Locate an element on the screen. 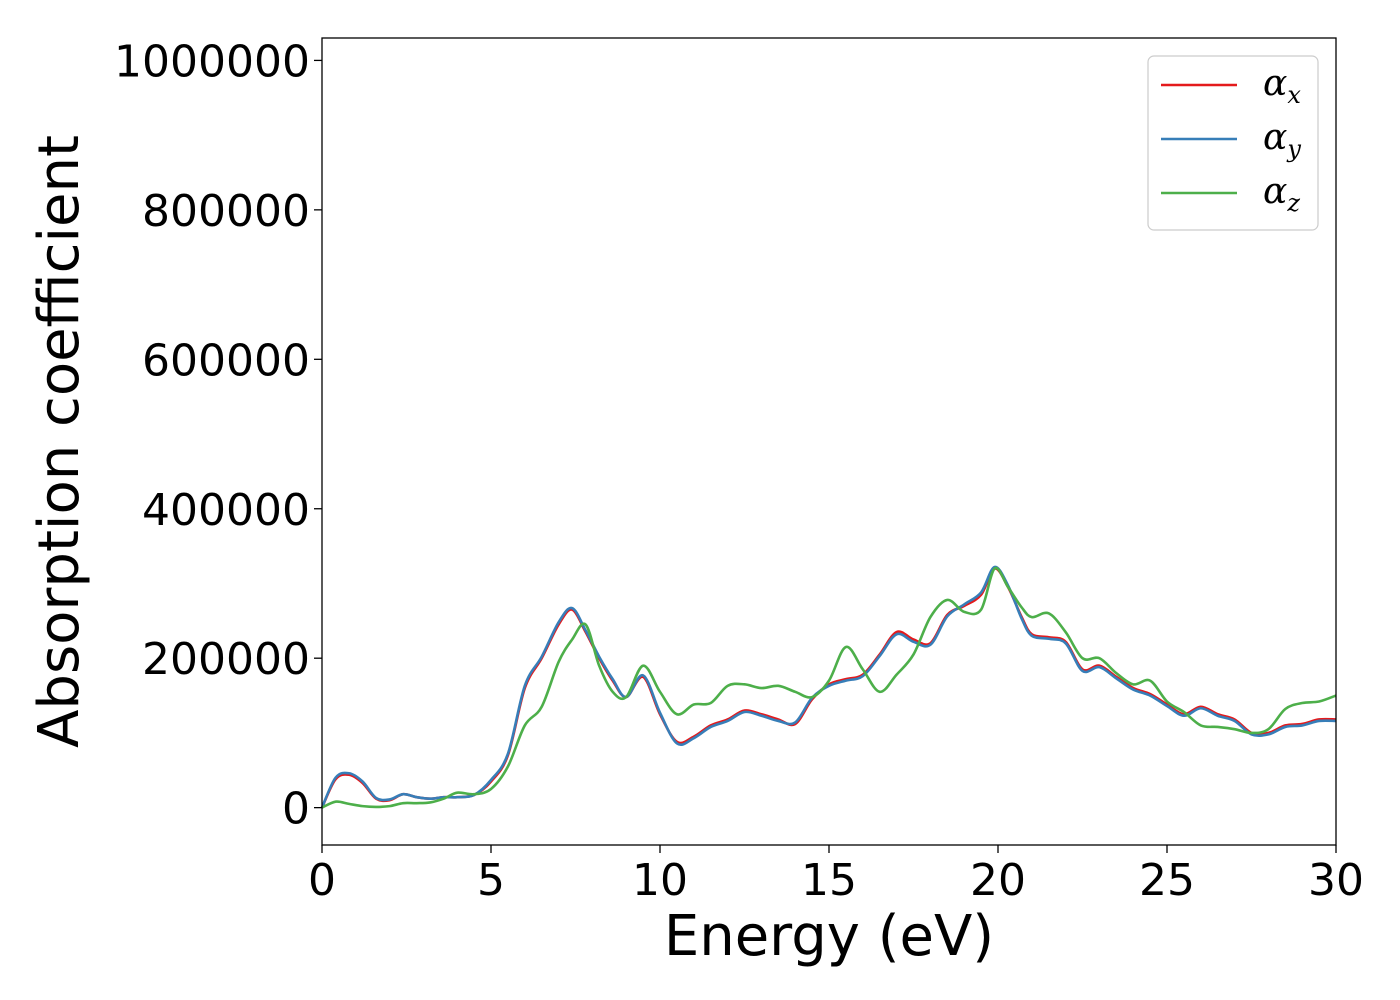  x-tick-label: 5 is located at coordinates (491, 880).